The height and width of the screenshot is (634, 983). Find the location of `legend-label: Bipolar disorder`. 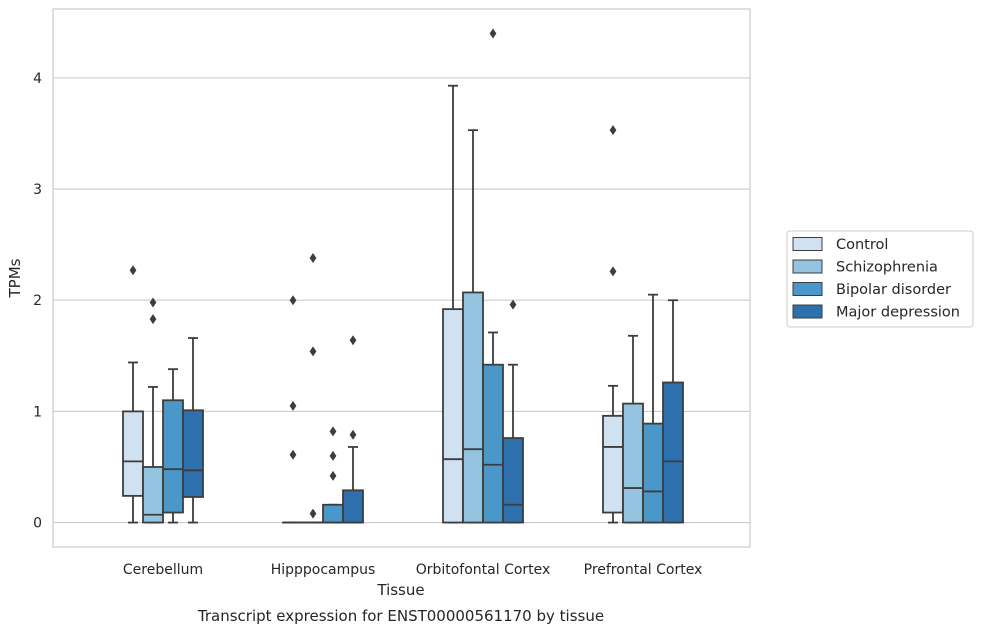

legend-label: Bipolar disorder is located at coordinates (893, 290).